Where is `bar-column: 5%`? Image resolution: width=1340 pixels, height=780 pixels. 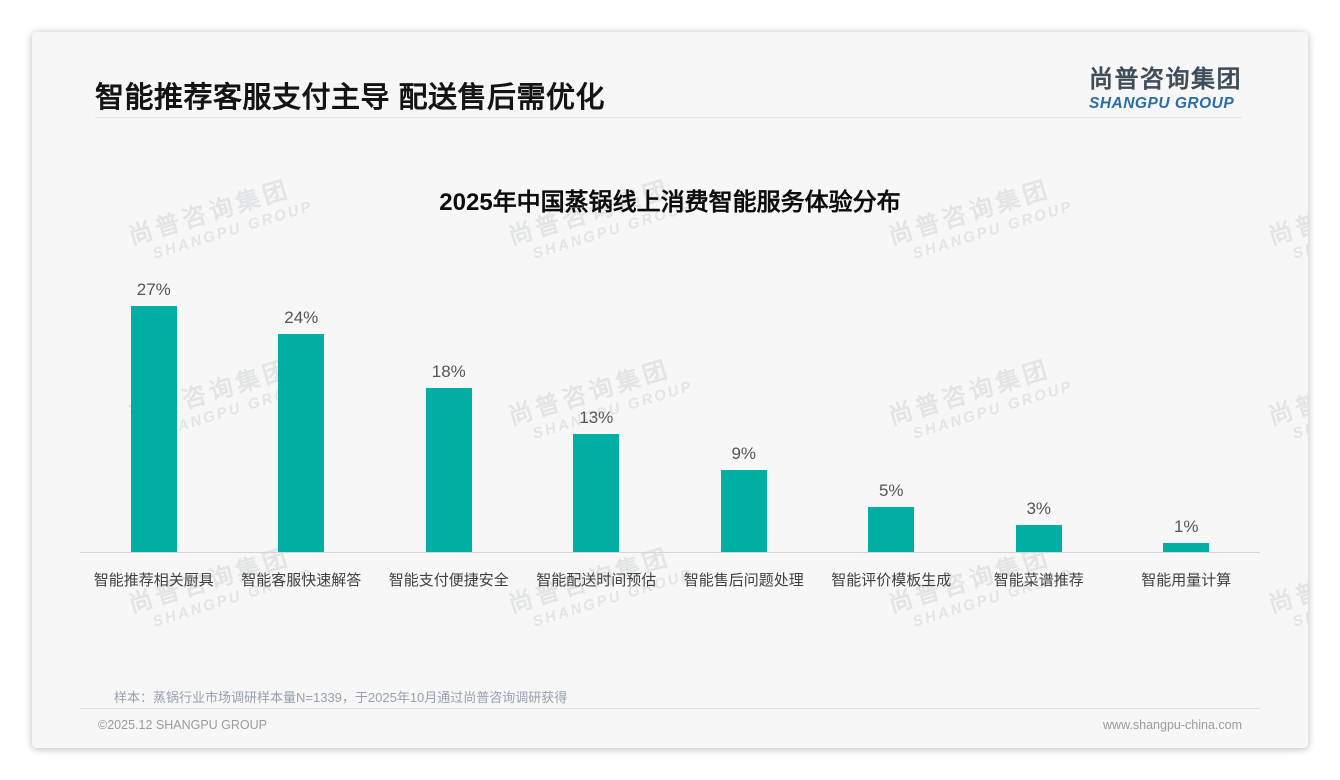 bar-column: 5% is located at coordinates (892, 412).